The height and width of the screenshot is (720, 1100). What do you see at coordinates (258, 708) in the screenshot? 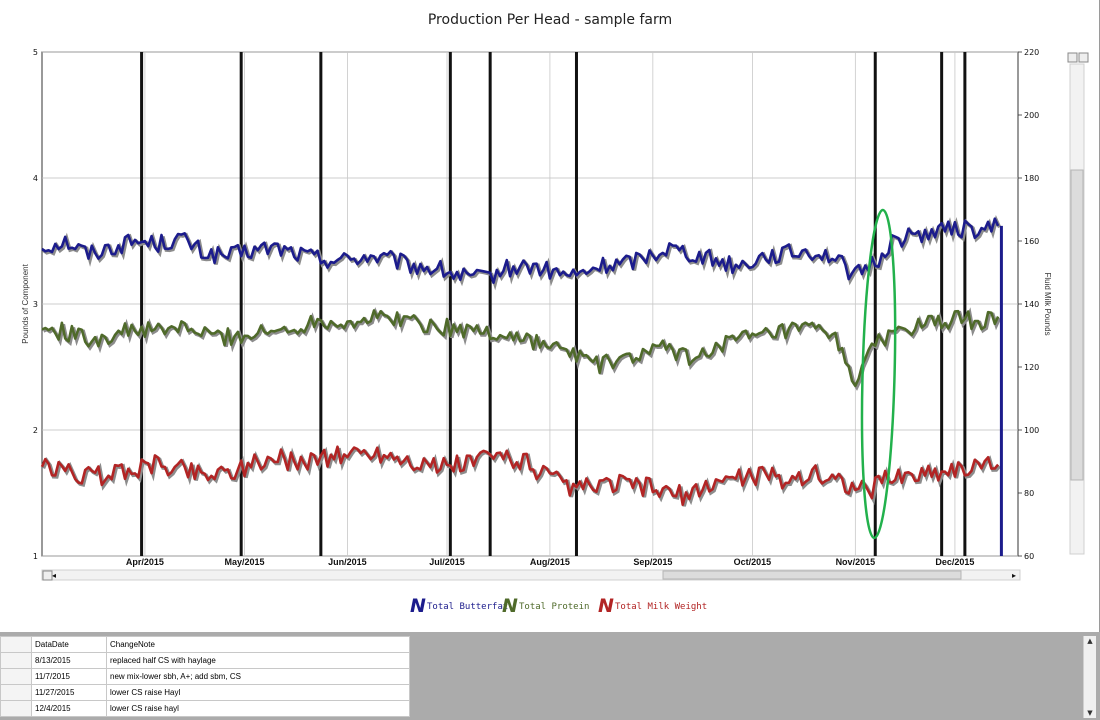
I see `table-cell-note: lower CS raise hayl` at bounding box center [258, 708].